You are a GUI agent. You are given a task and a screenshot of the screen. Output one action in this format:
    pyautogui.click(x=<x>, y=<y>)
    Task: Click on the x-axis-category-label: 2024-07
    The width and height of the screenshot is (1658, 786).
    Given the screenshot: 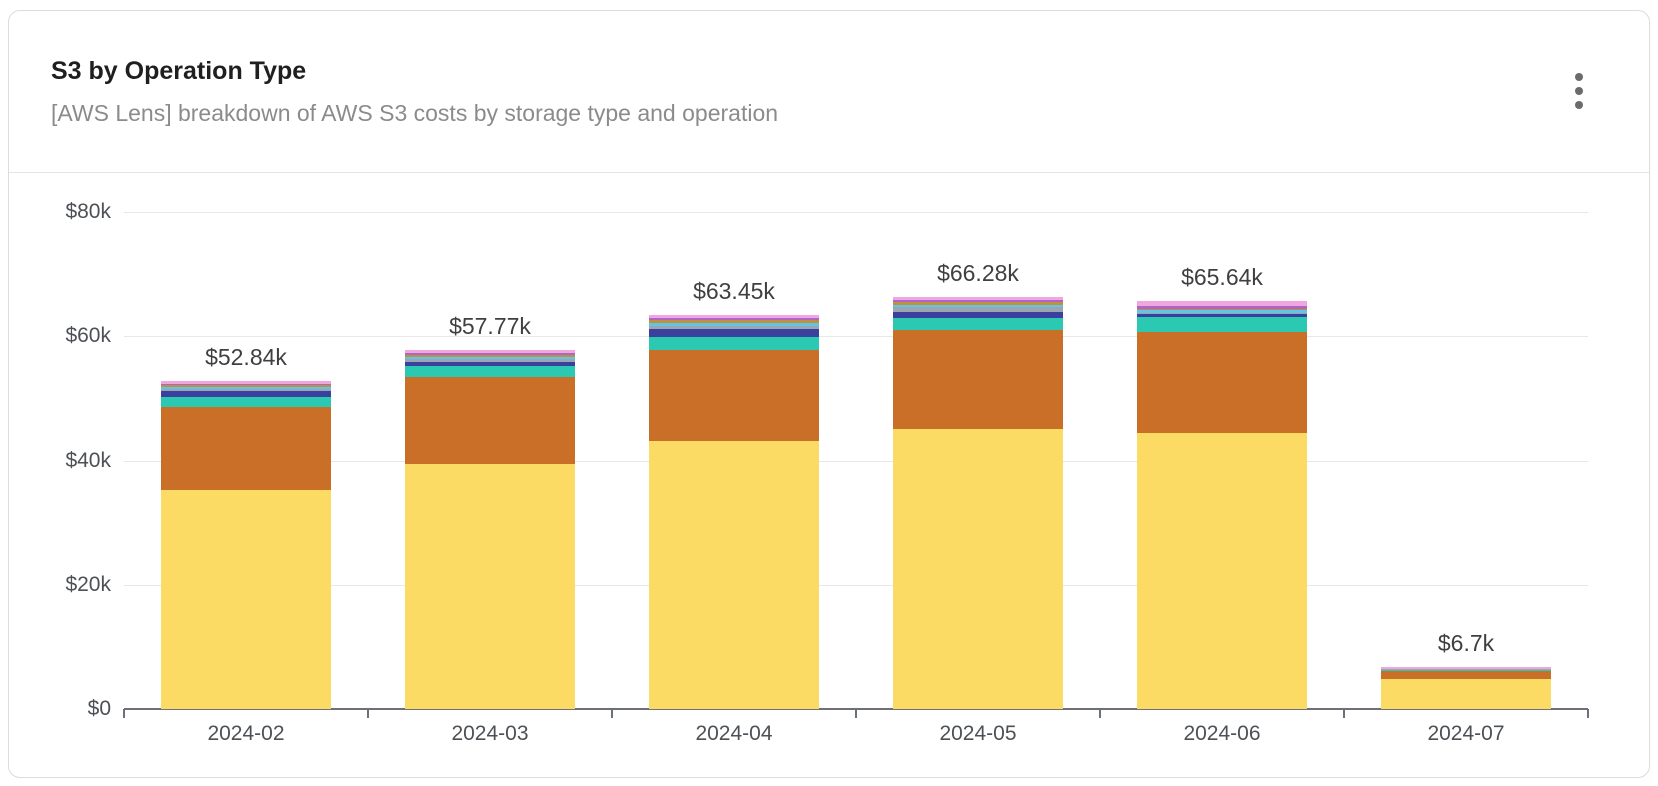 What is the action you would take?
    pyautogui.click(x=1466, y=733)
    